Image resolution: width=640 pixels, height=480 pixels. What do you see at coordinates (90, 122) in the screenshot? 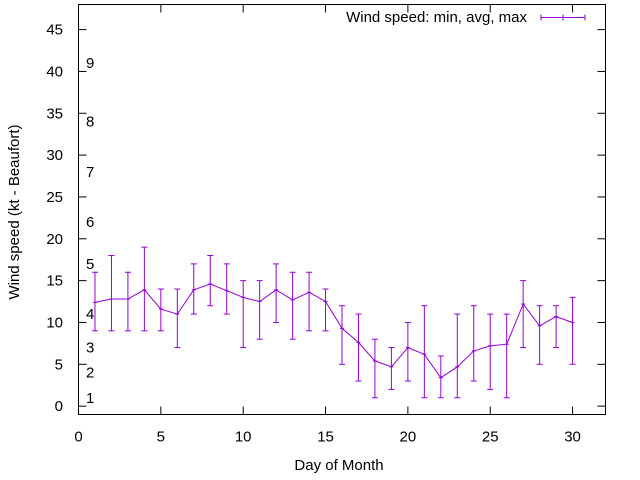
I see `beaufort-label: 8` at bounding box center [90, 122].